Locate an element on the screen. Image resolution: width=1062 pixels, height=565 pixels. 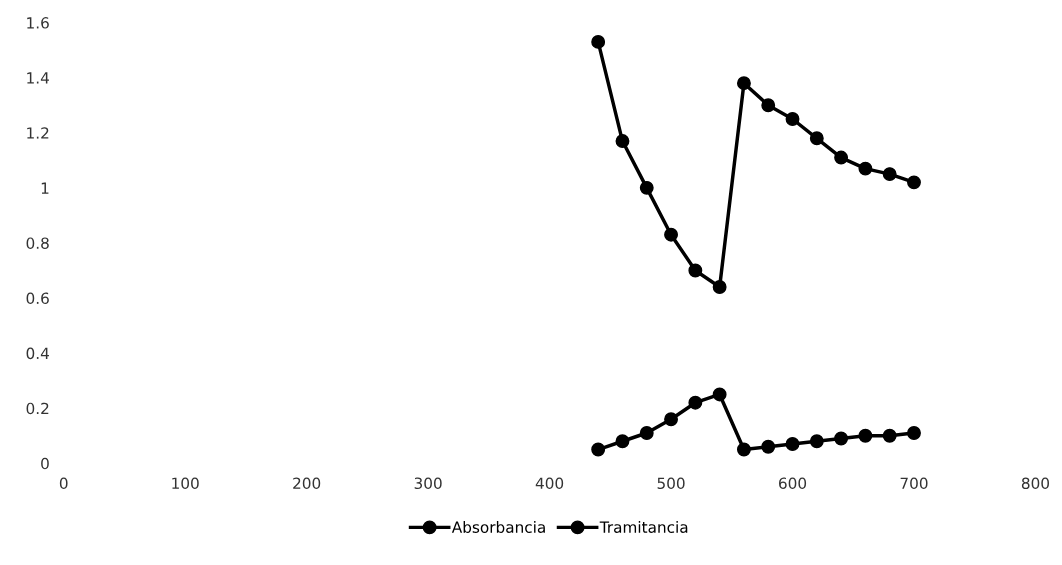
y-tick-label: 1.2 is located at coordinates (38, 133).